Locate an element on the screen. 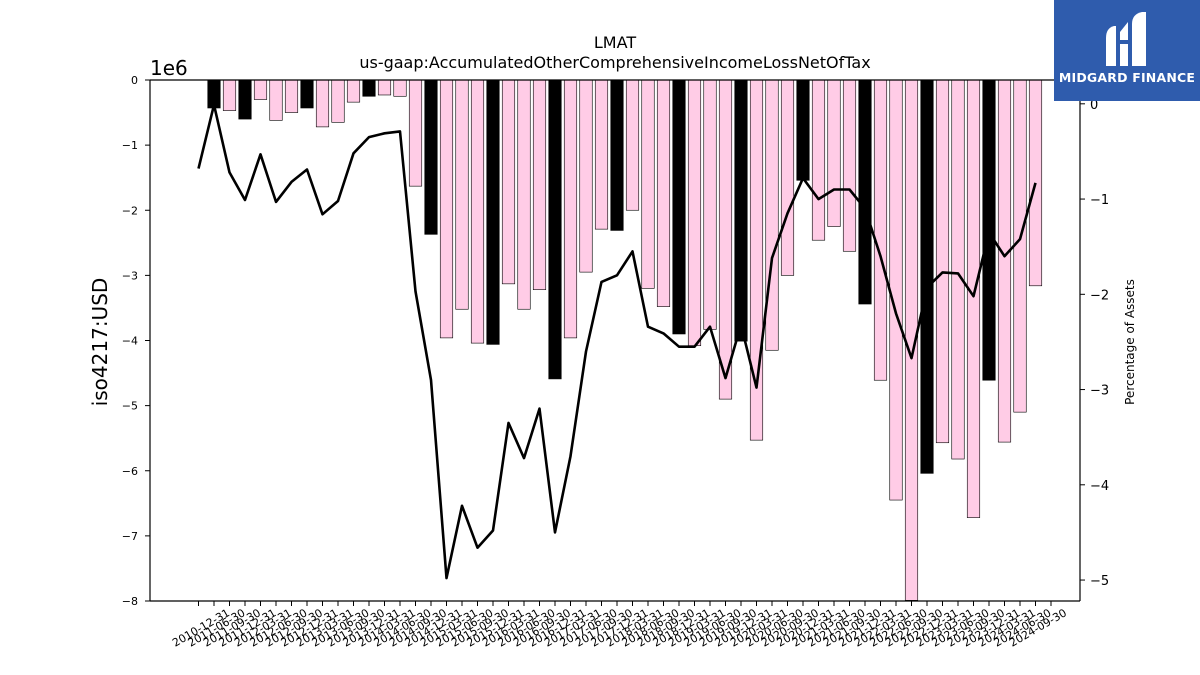 Image resolution: width=1200 pixels, height=675 pixels. y-tick-label: −1 is located at coordinates (130, 145).